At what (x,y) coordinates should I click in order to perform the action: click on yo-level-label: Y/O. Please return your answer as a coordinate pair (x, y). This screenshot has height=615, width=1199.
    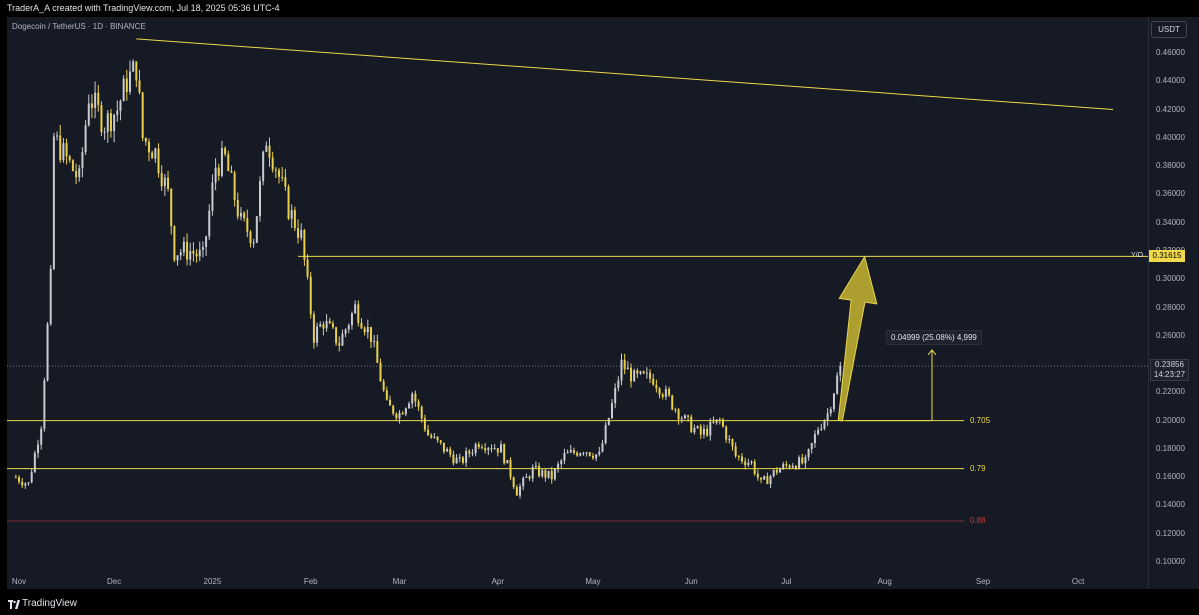
    Looking at the image, I should click on (1137, 255).